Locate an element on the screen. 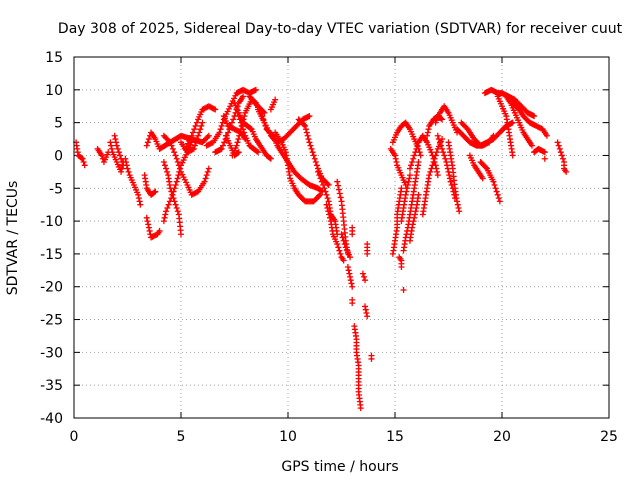  y-tick-label: -10 is located at coordinates (51, 222).